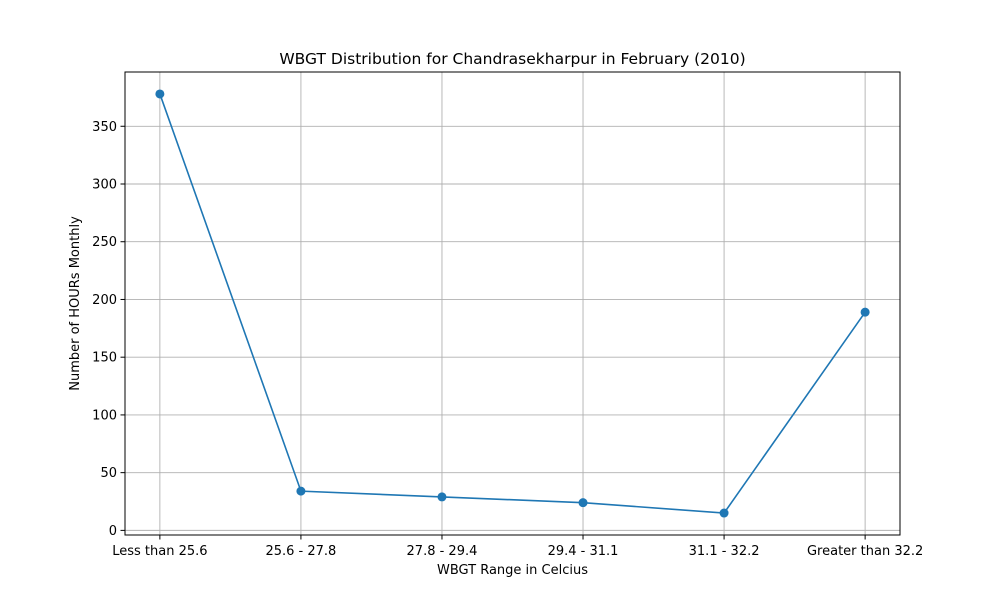 The width and height of the screenshot is (1000, 604). What do you see at coordinates (104, 242) in the screenshot?
I see `y-tick-label: 250` at bounding box center [104, 242].